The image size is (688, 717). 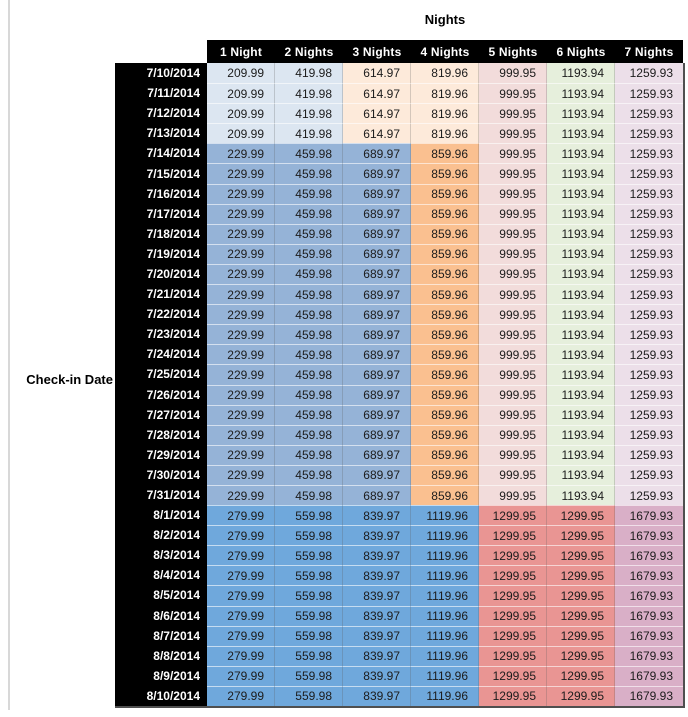 What do you see at coordinates (161, 93) in the screenshot?
I see `checkin-date-cell: 7/11/2014` at bounding box center [161, 93].